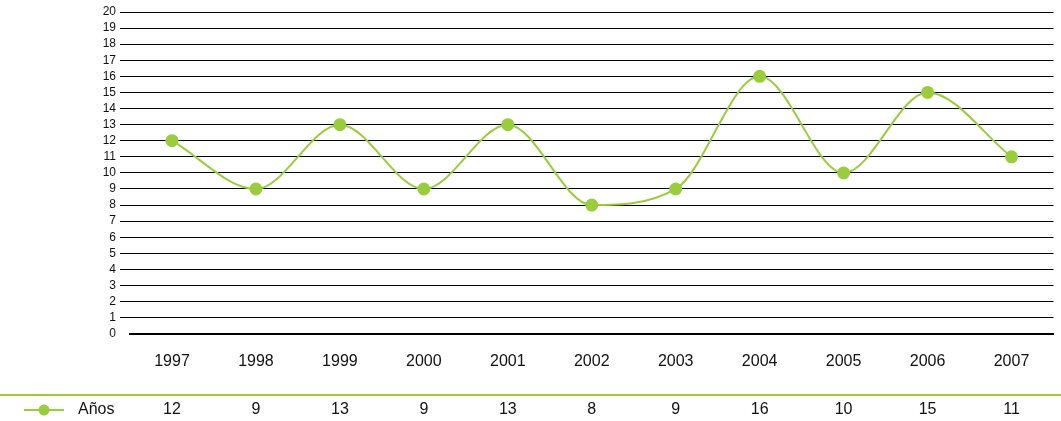  Describe the element at coordinates (843, 360) in the screenshot. I see `x-tick-label: 2005` at that location.